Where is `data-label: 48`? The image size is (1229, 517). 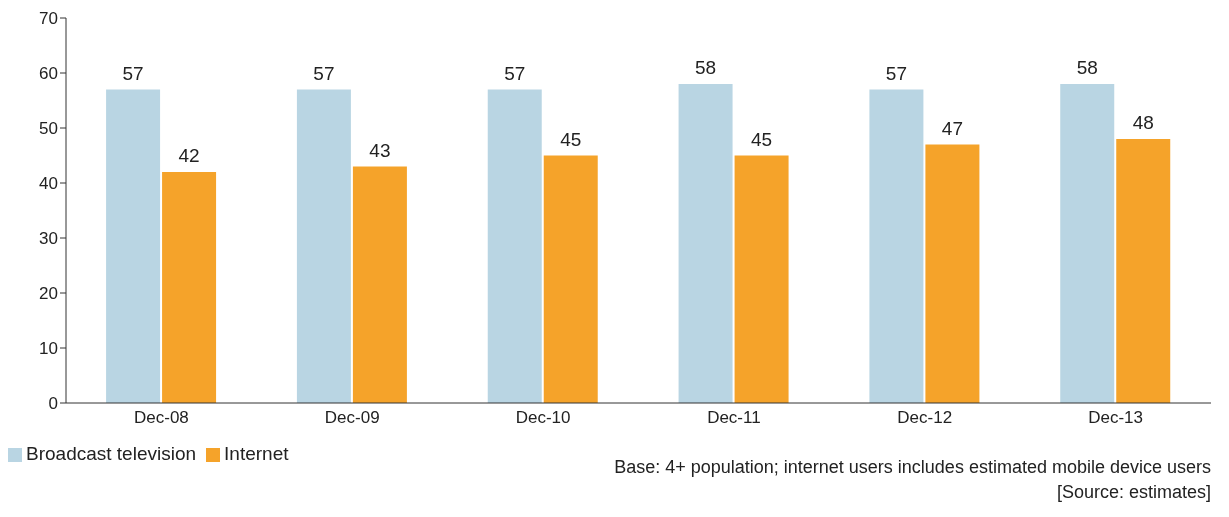 data-label: 48 is located at coordinates (1143, 122).